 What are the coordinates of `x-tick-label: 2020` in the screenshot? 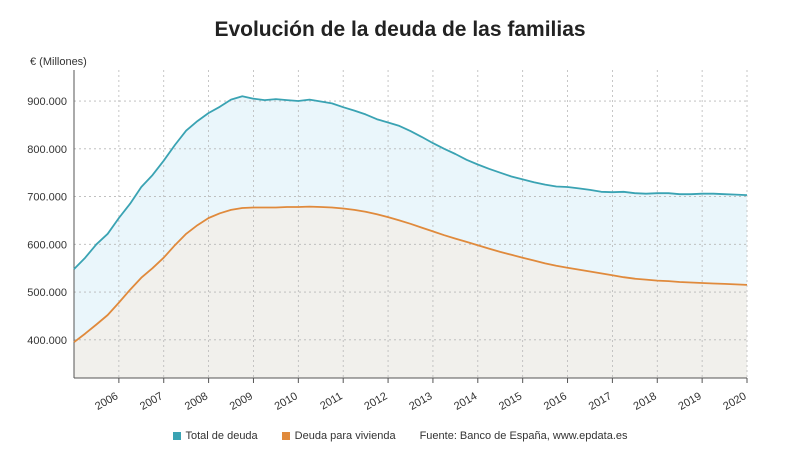 It's located at (734, 401).